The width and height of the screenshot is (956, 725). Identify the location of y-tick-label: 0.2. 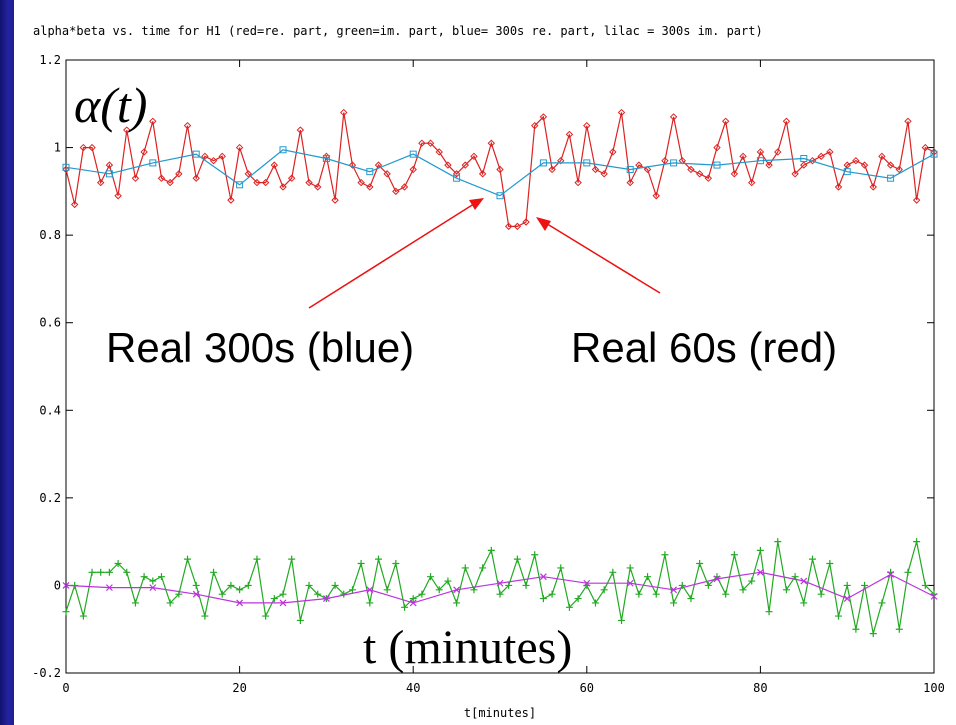
(50, 498).